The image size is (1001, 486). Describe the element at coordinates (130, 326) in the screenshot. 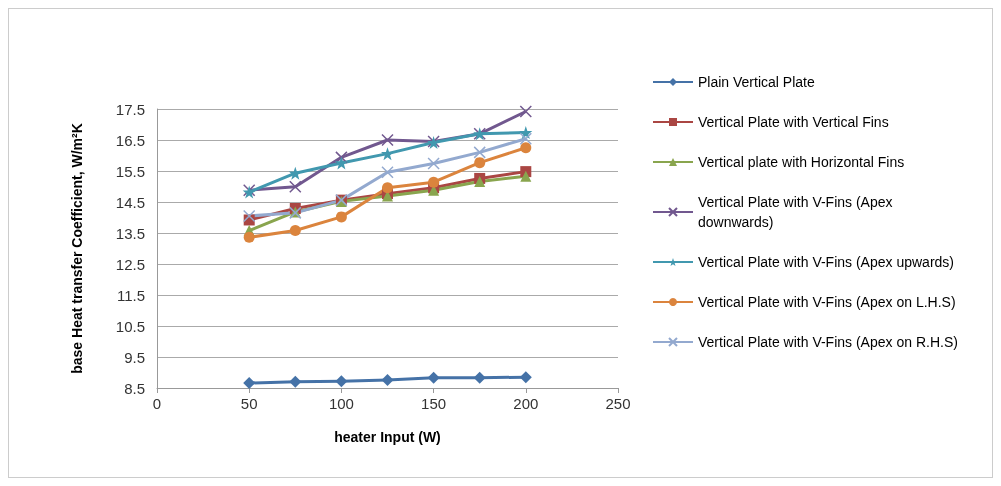

I see `y-tick-label: 10.5` at that location.